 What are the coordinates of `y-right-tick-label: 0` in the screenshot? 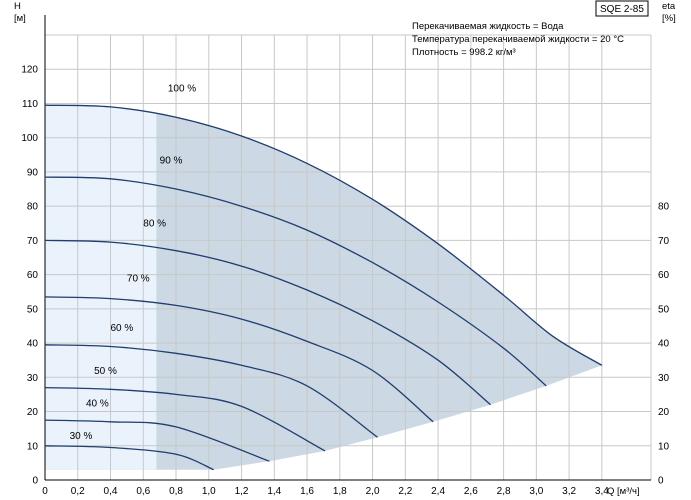 It's located at (661, 481).